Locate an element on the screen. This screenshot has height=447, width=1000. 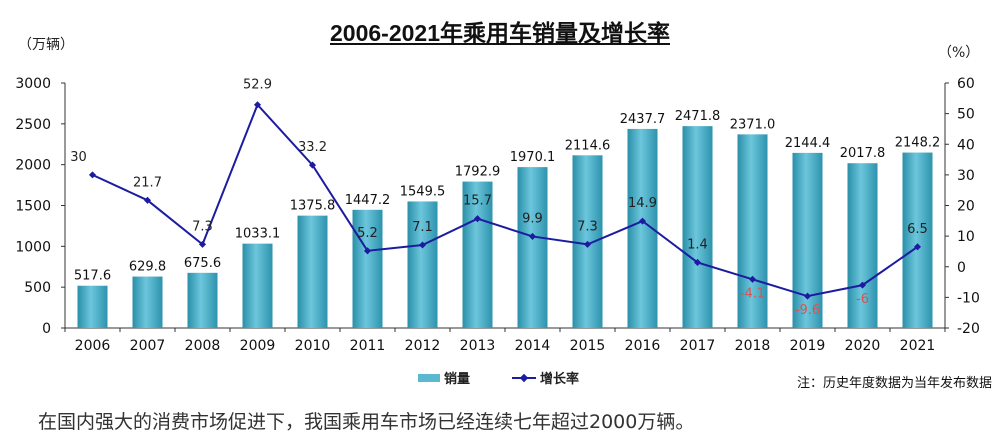
bar-label: 1447.2 is located at coordinates (368, 200).